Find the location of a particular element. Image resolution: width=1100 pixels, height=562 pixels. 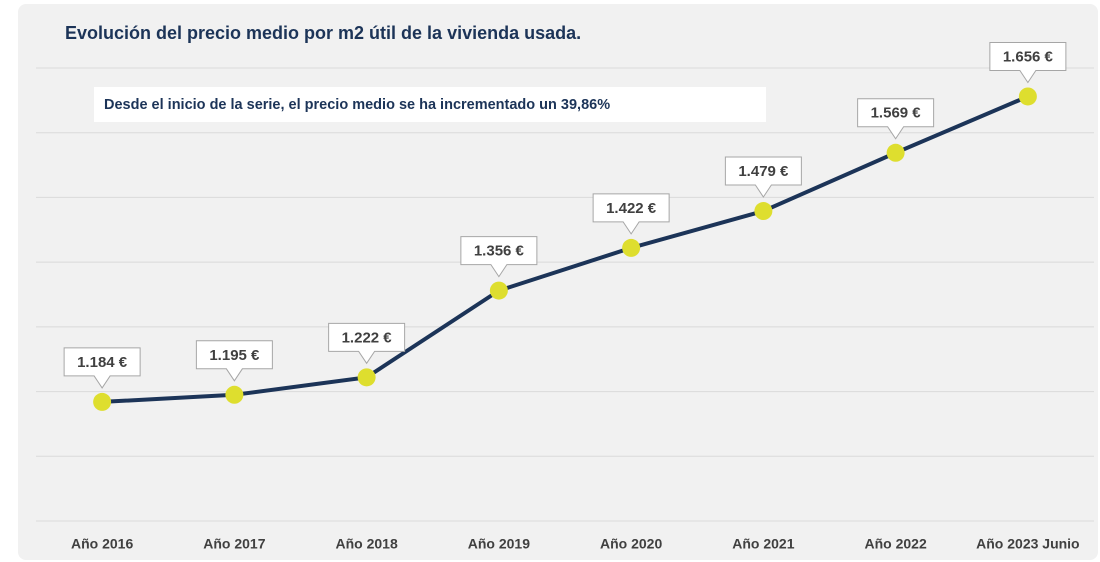

x-tick-label: Año 2021 is located at coordinates (763, 544).